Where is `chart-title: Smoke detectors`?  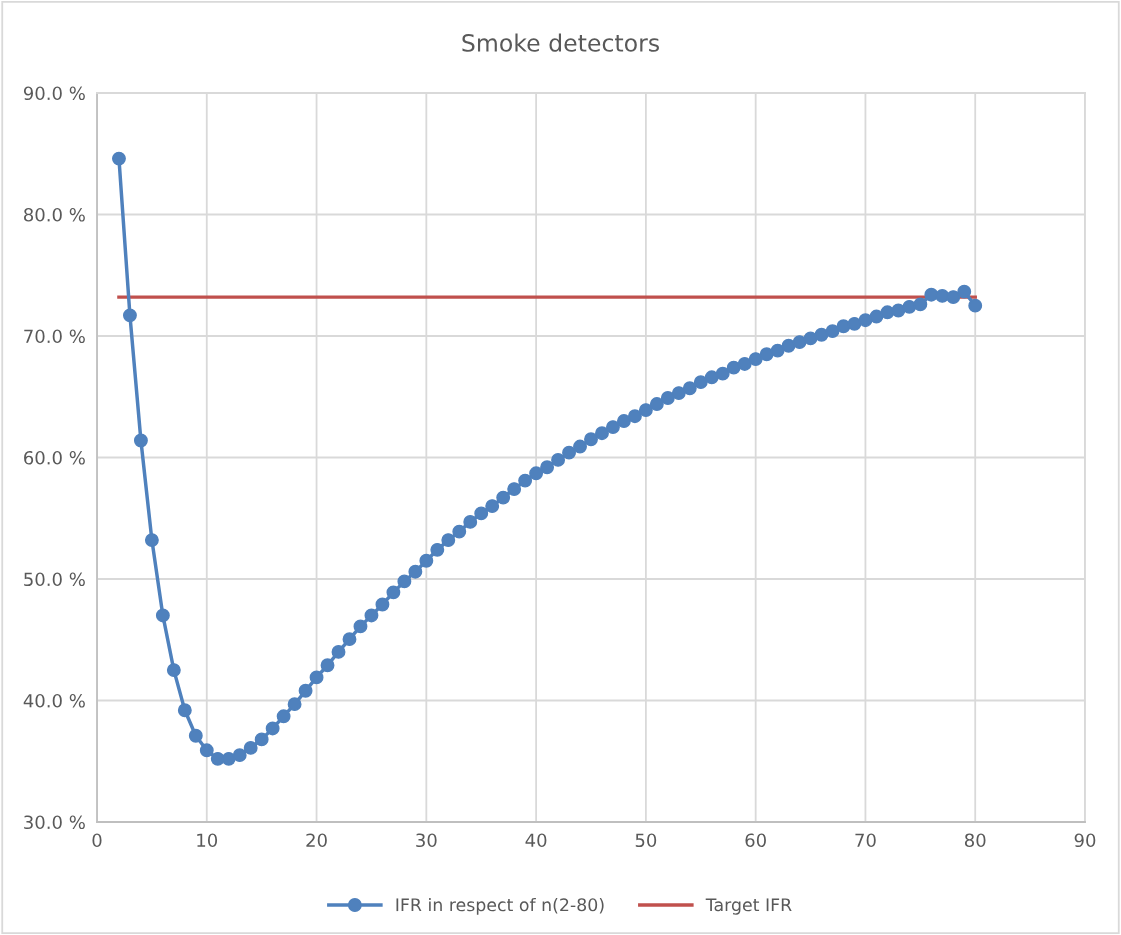
chart-title: Smoke detectors is located at coordinates (560, 42).